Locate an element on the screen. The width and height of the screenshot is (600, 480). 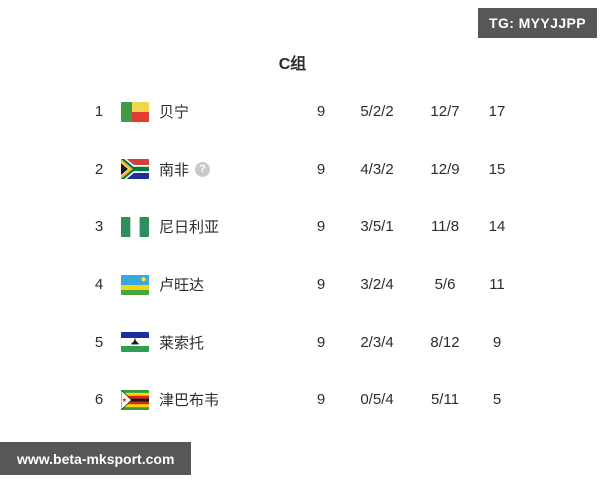
benin-flag is located at coordinates (135, 111).